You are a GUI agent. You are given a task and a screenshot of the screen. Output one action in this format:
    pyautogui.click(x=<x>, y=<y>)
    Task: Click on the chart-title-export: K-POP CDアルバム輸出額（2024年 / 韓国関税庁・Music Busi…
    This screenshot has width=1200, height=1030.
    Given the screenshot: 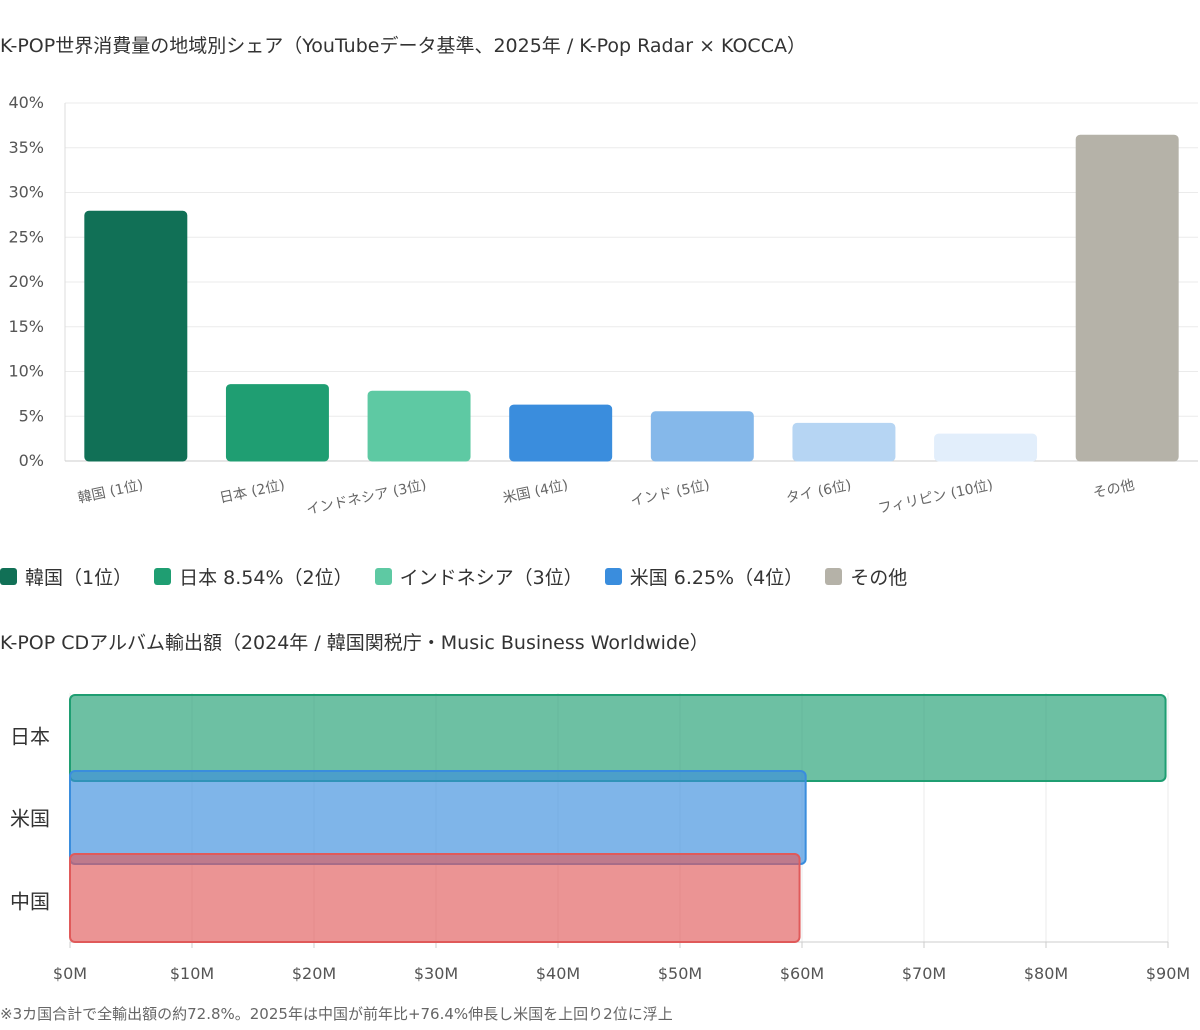 What is the action you would take?
    pyautogui.click(x=354, y=643)
    